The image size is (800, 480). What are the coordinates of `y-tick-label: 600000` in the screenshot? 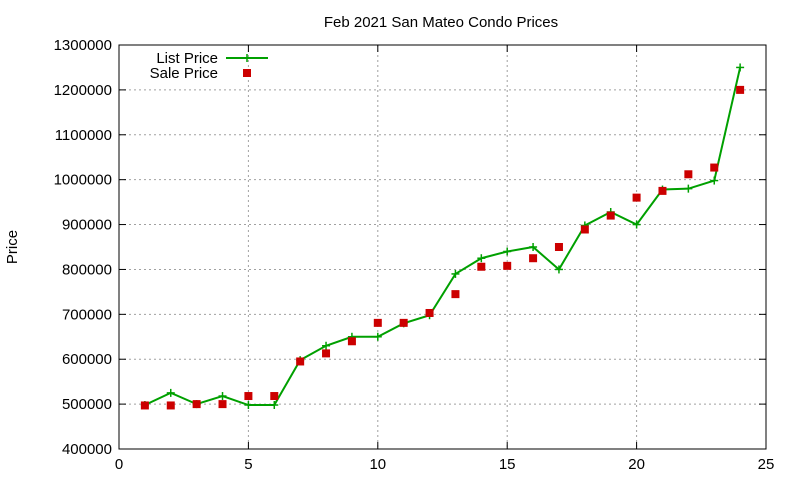 It's located at (87, 359).